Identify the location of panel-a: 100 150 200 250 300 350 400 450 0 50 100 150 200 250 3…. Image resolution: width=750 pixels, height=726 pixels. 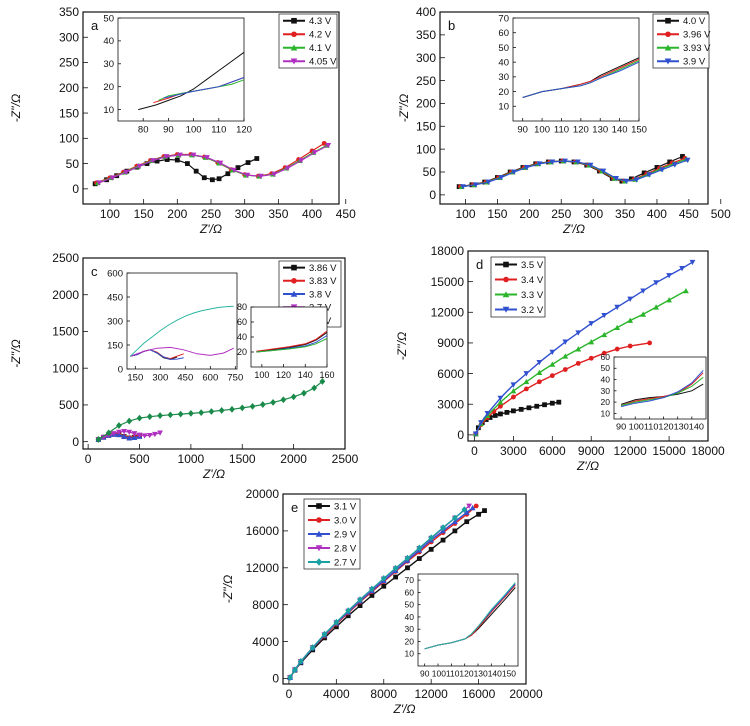
(182, 120).